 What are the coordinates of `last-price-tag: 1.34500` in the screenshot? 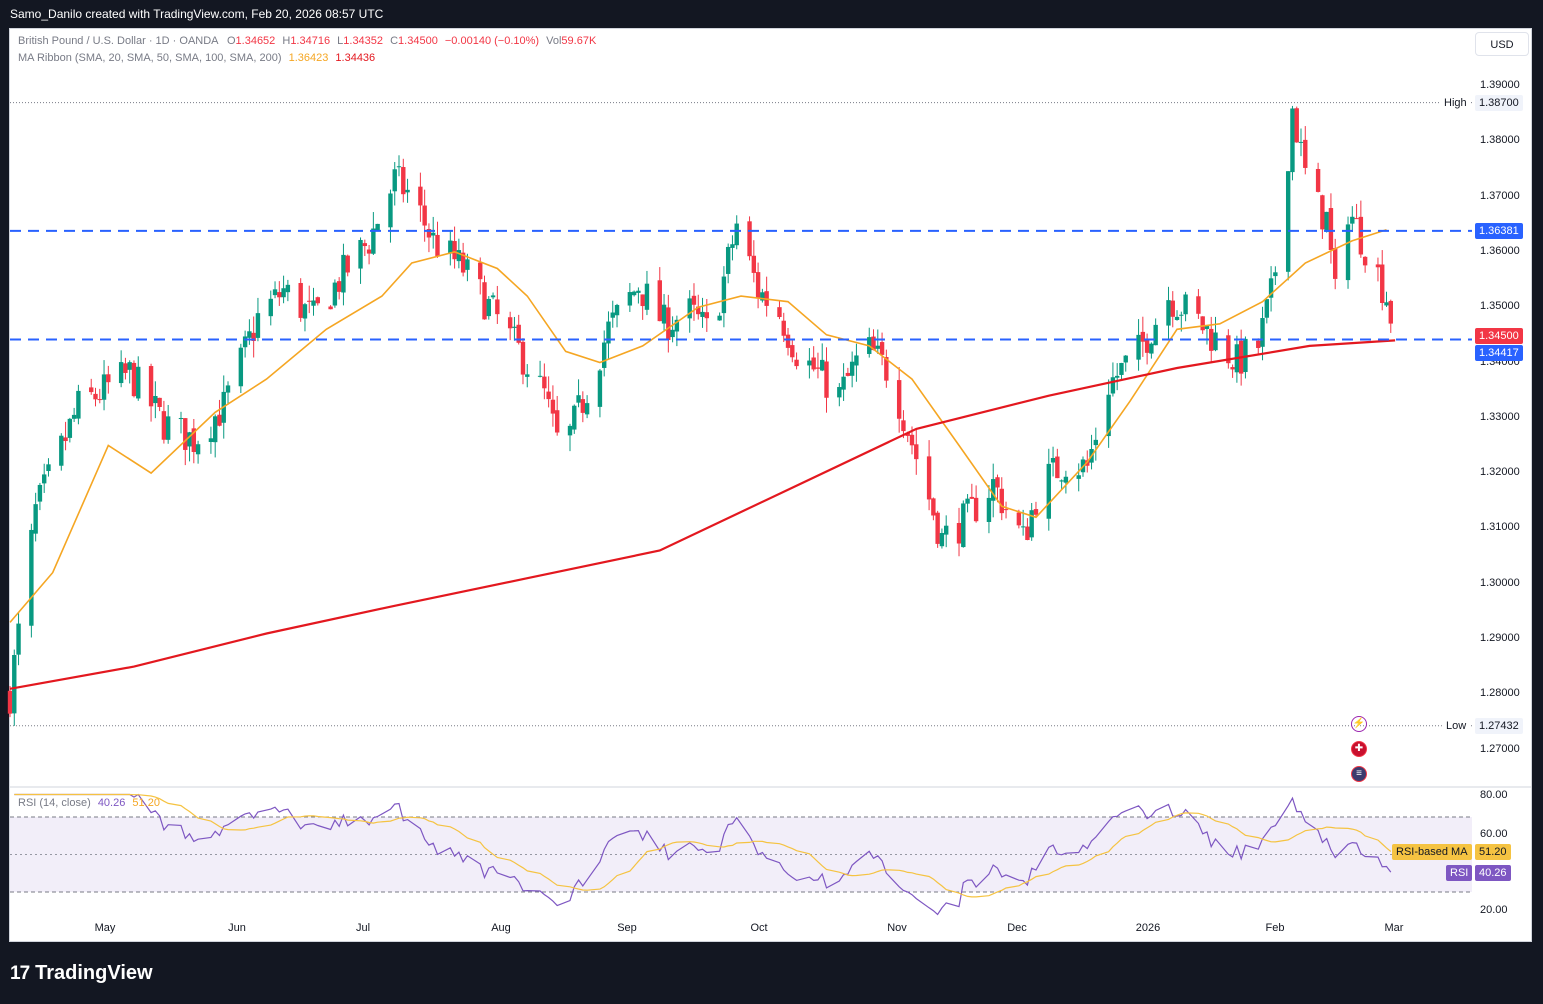 It's located at (1499, 336).